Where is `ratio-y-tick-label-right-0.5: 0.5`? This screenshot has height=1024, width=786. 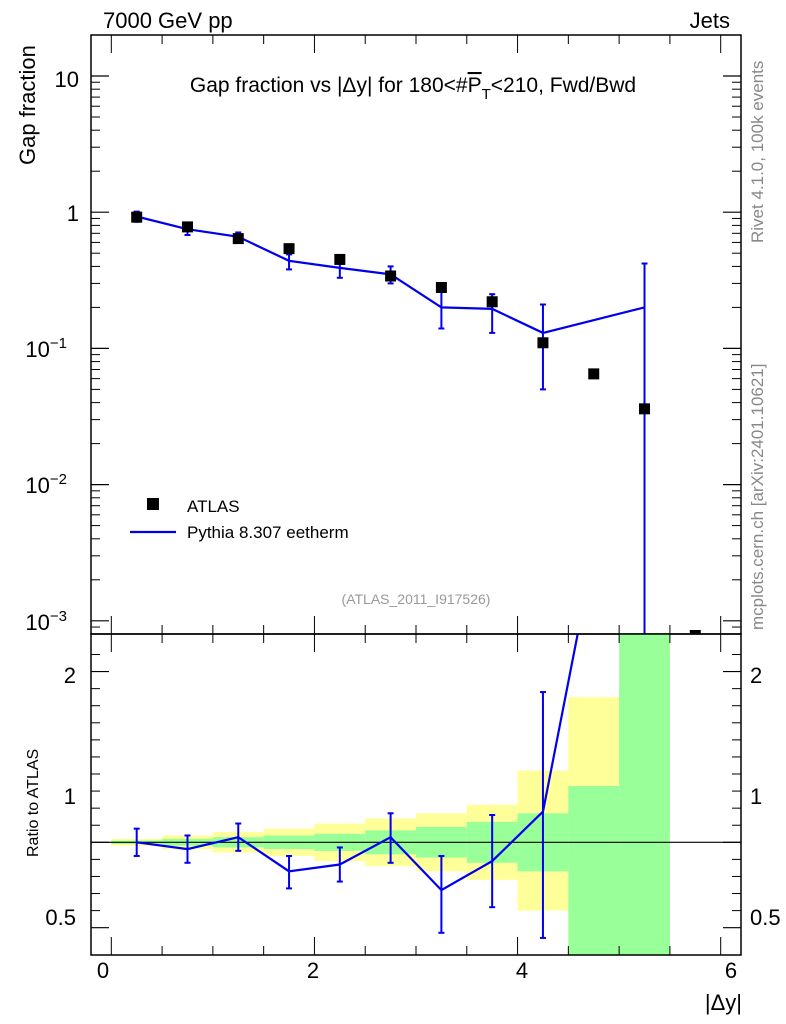 ratio-y-tick-label-right-0.5: 0.5 is located at coordinates (765, 917).